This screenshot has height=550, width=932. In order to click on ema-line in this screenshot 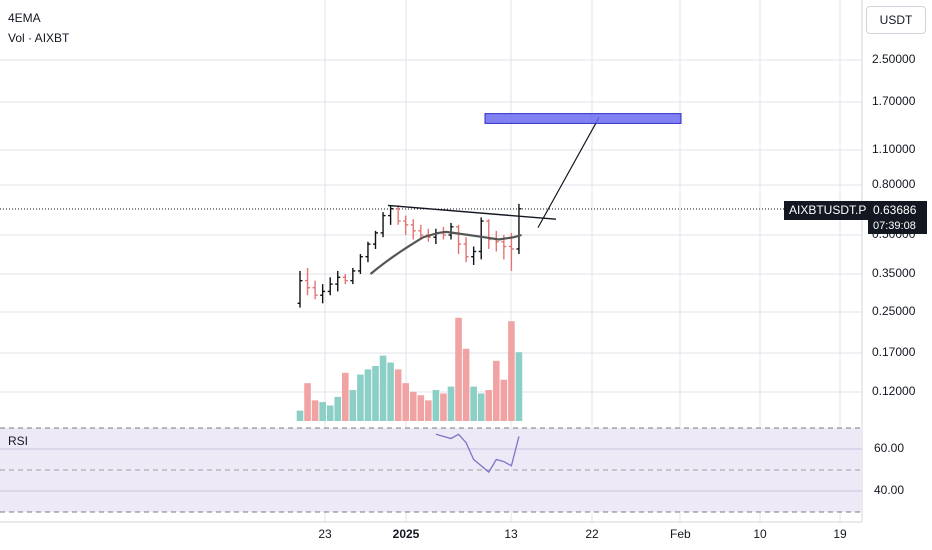, I will do `click(445, 252)`.